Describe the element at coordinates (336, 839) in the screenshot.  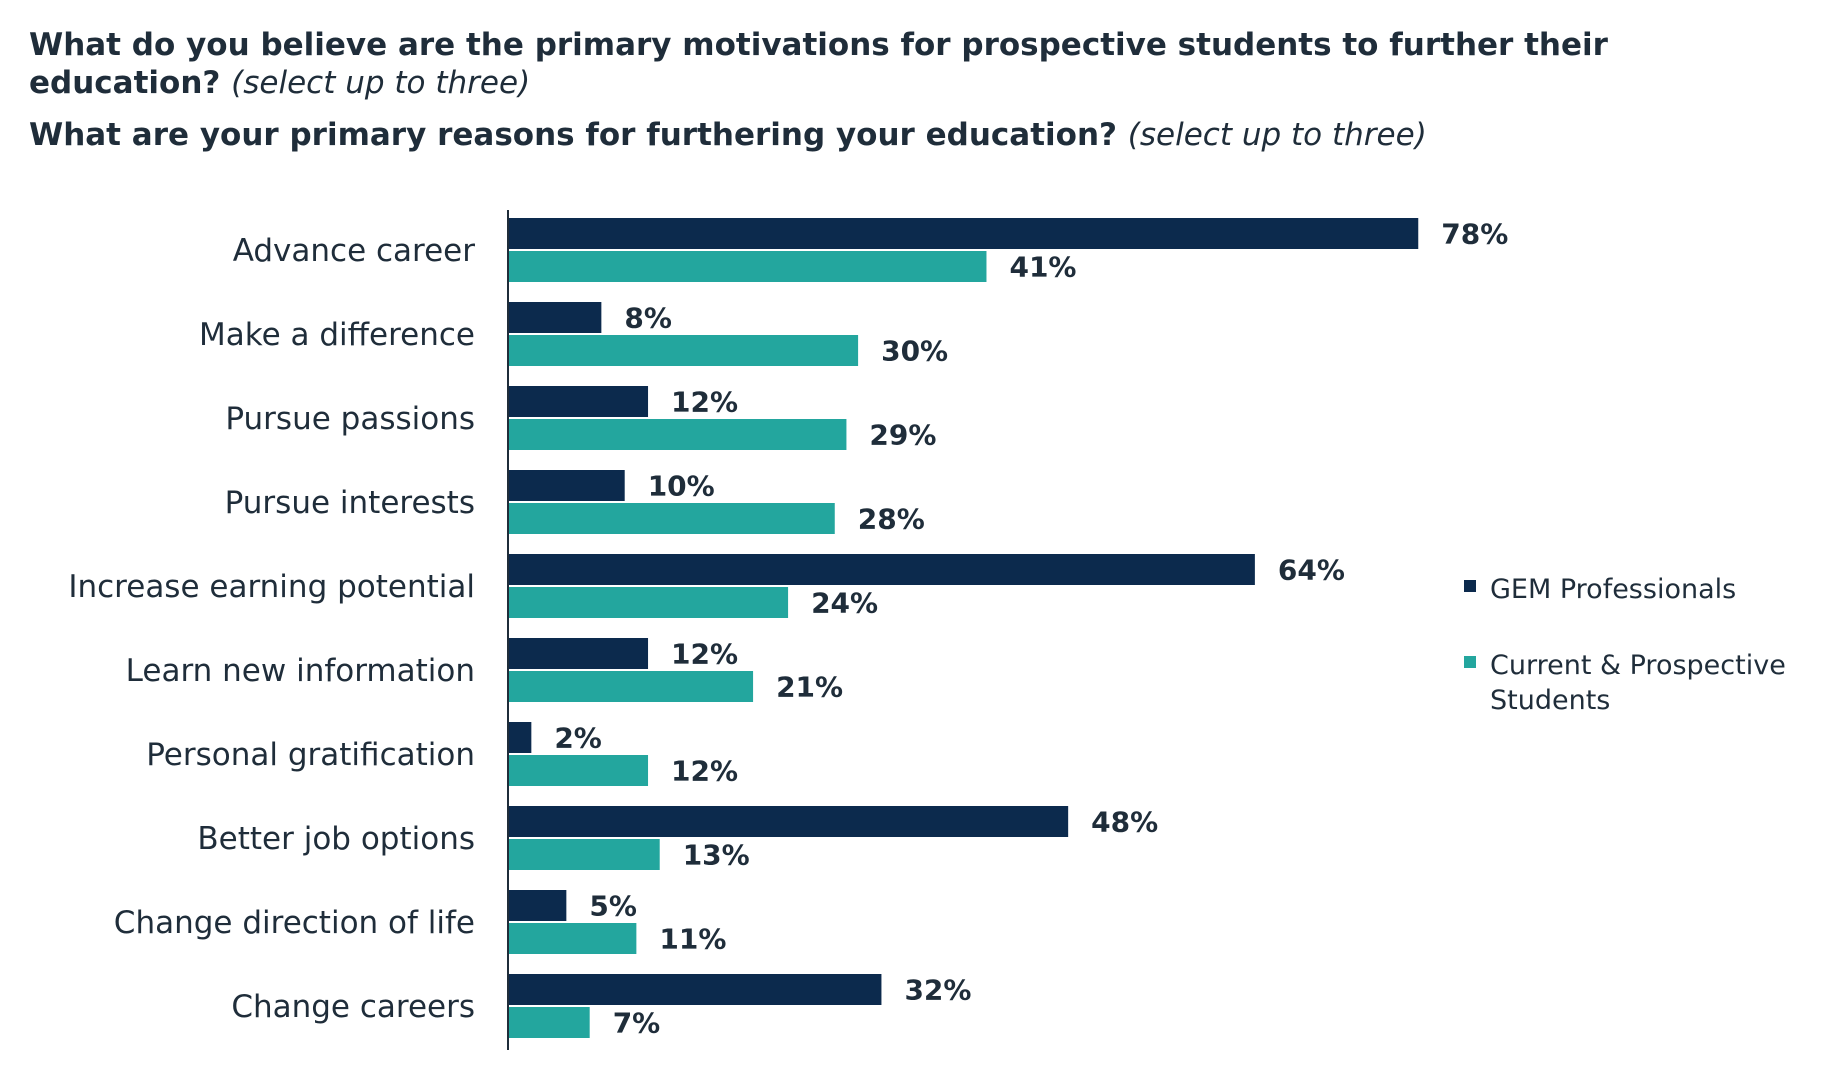
I see `category-label: Better job options` at that location.